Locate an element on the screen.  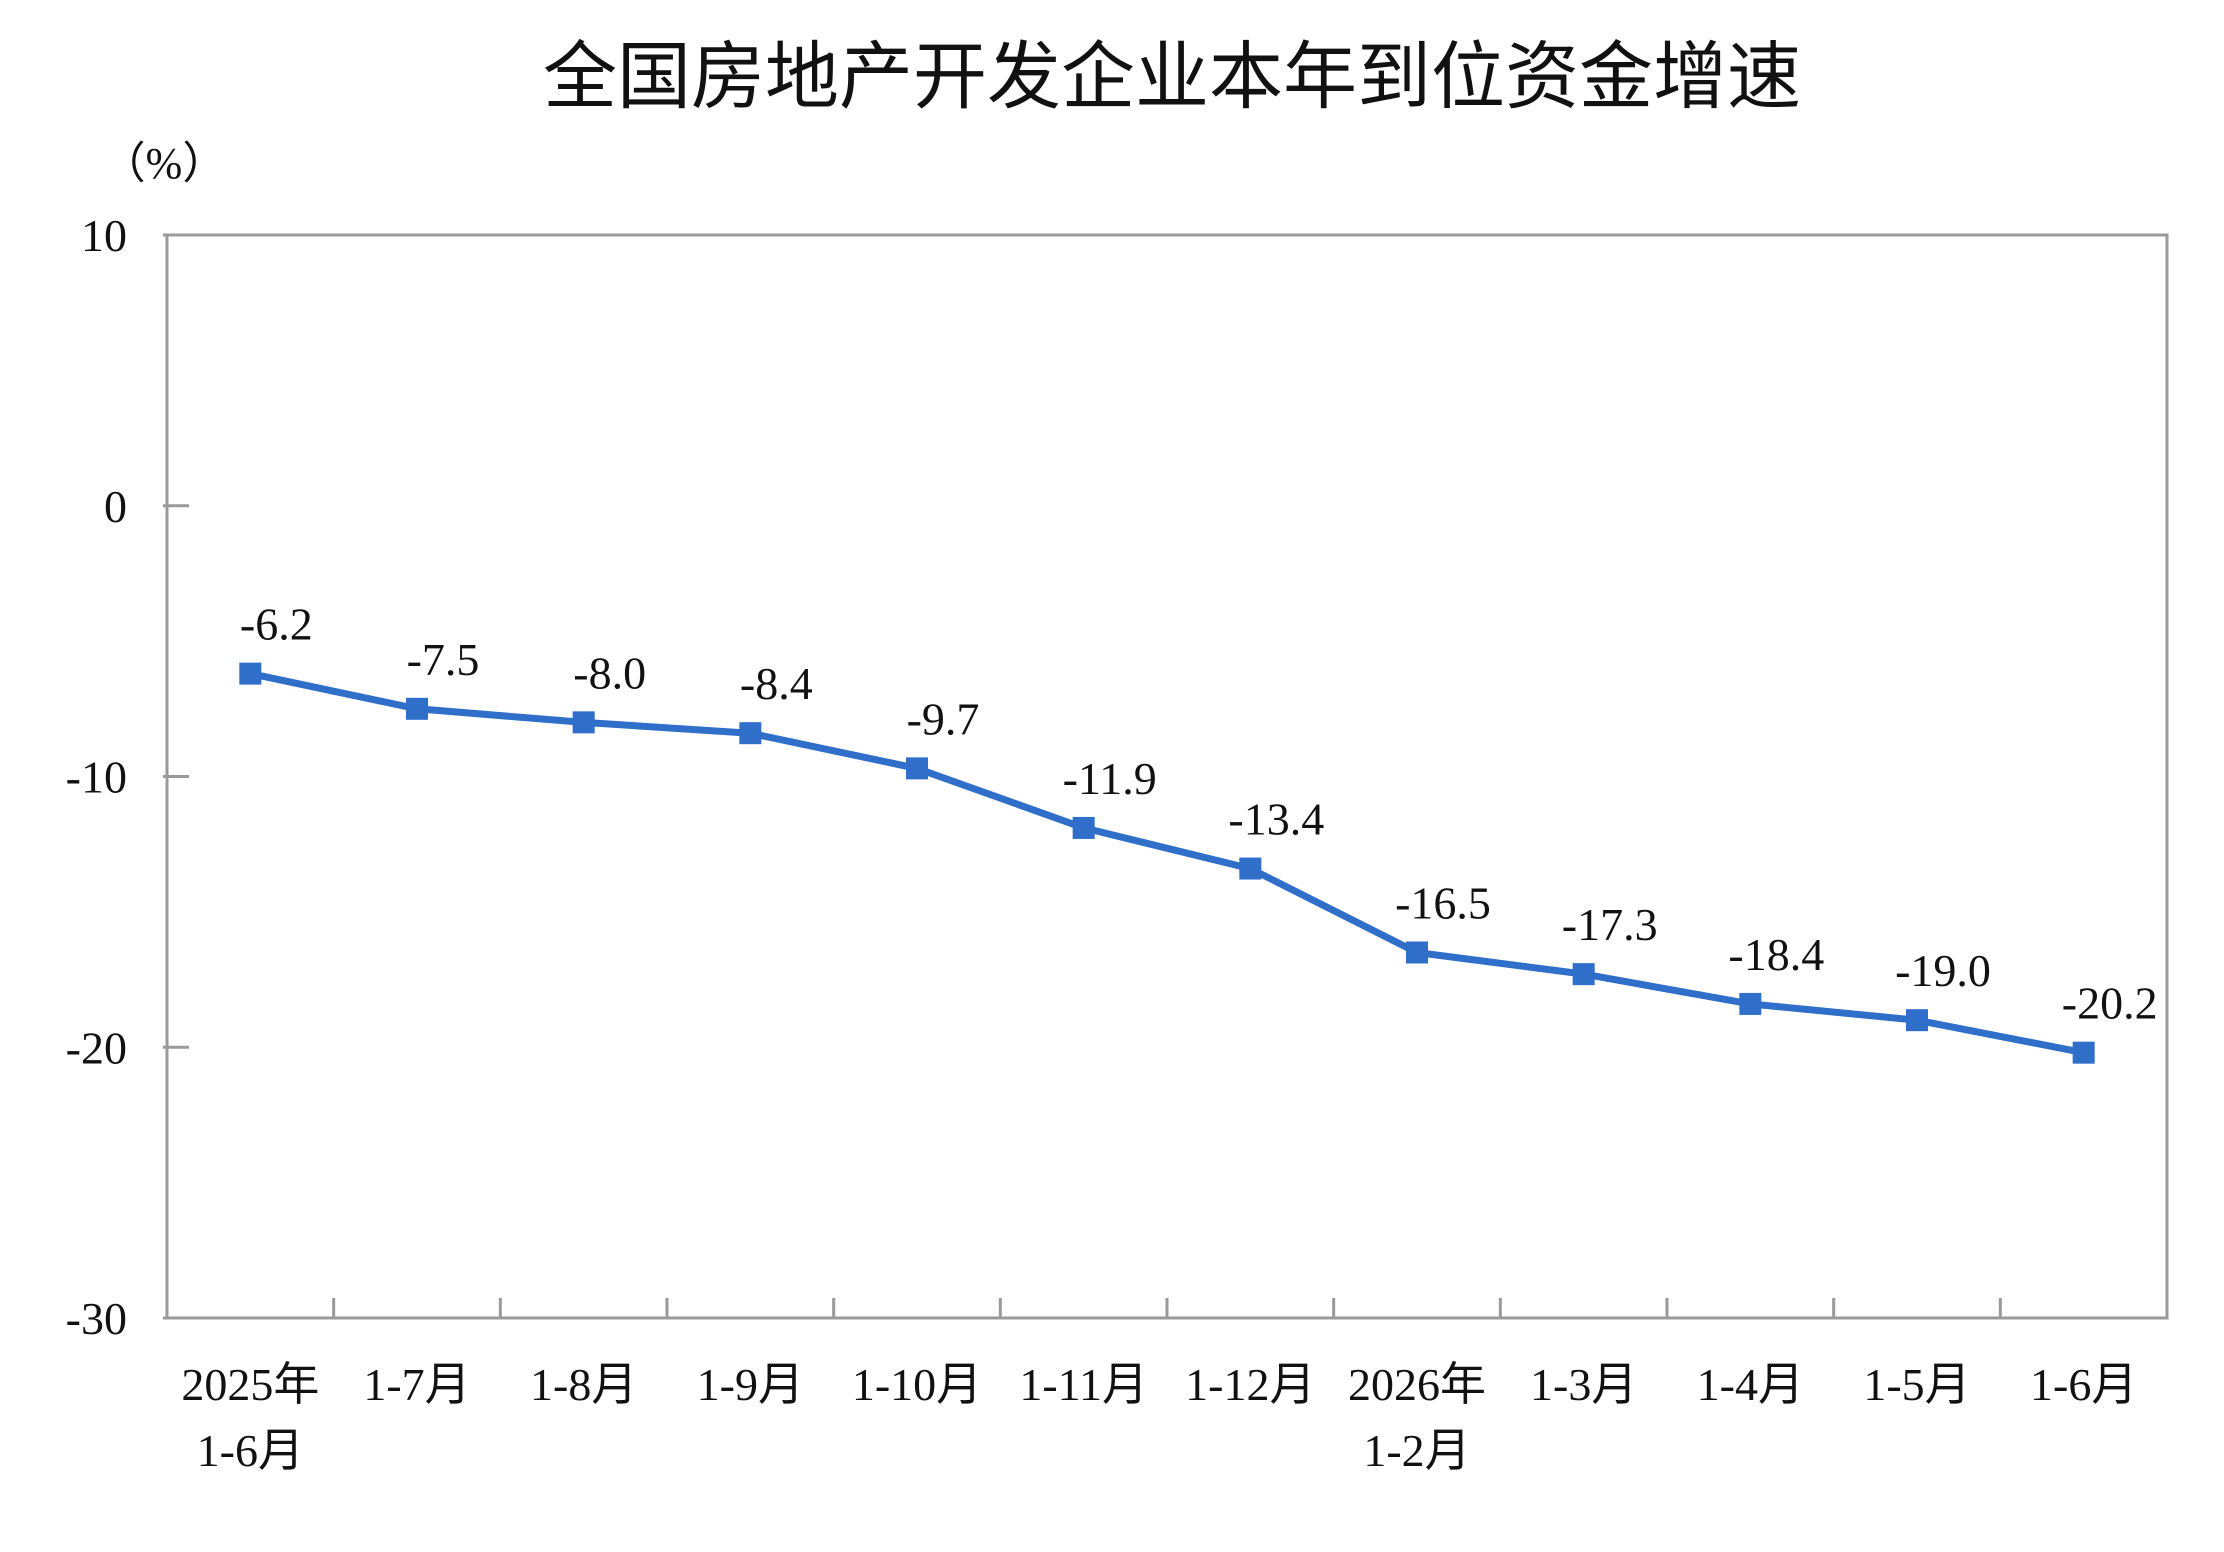
x-tick-label-line: 1-10月 is located at coordinates (917, 1384).